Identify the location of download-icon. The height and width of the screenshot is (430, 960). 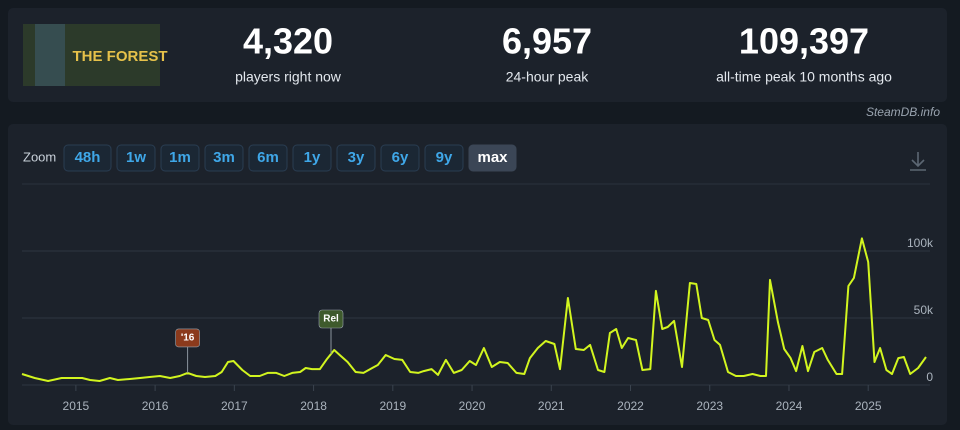
(918, 161).